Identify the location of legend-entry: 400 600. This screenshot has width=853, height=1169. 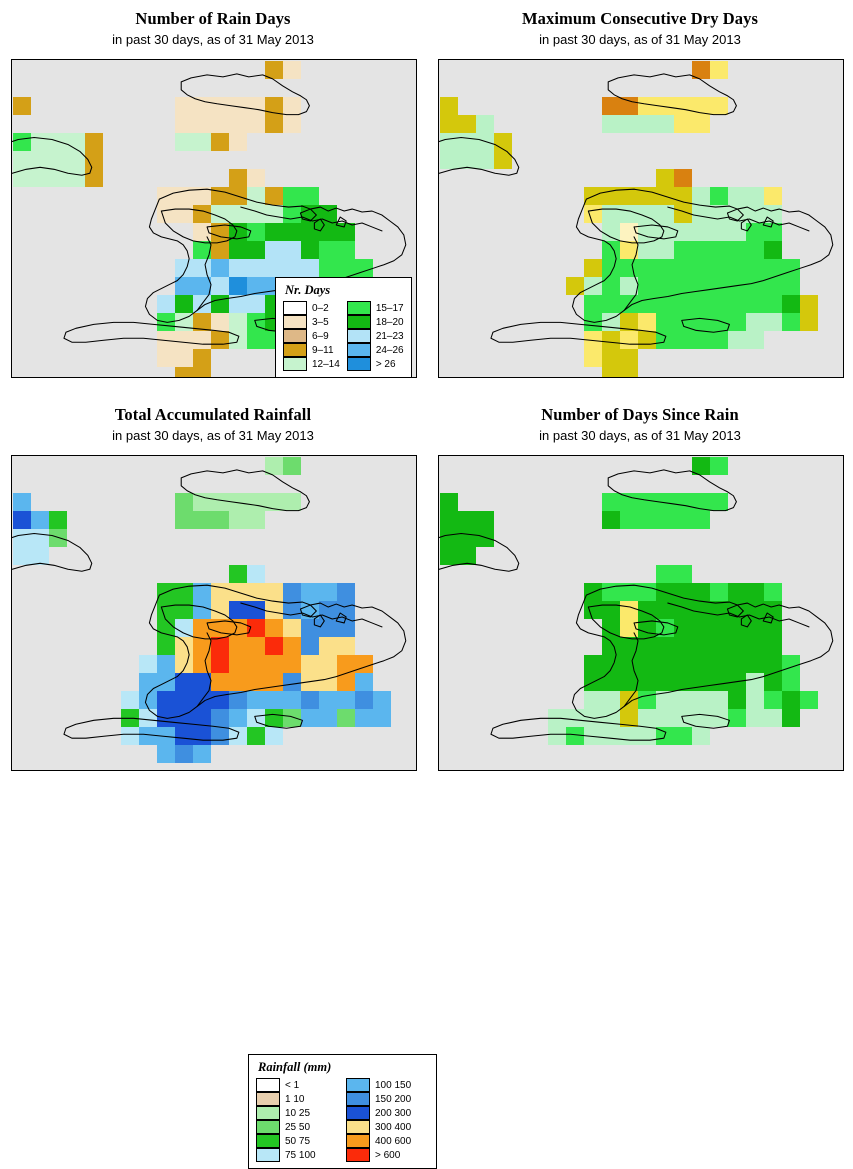
(387, 1141).